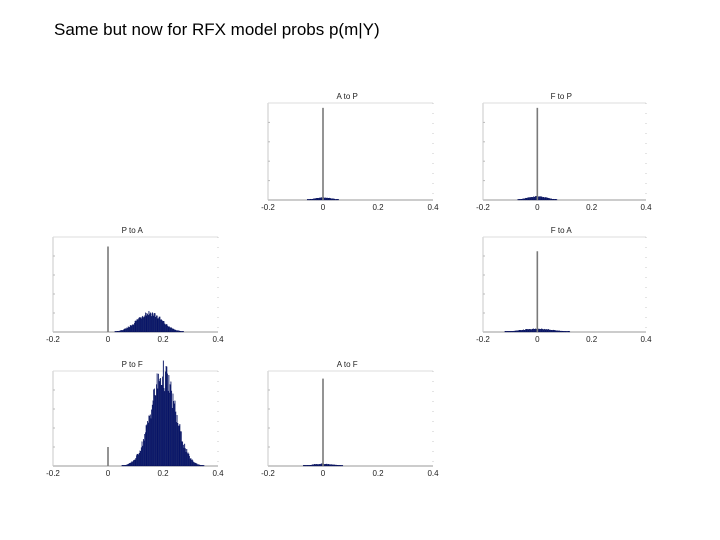 Image resolution: width=720 pixels, height=540 pixels. What do you see at coordinates (537, 291) in the screenshot?
I see `spike-bar` at bounding box center [537, 291].